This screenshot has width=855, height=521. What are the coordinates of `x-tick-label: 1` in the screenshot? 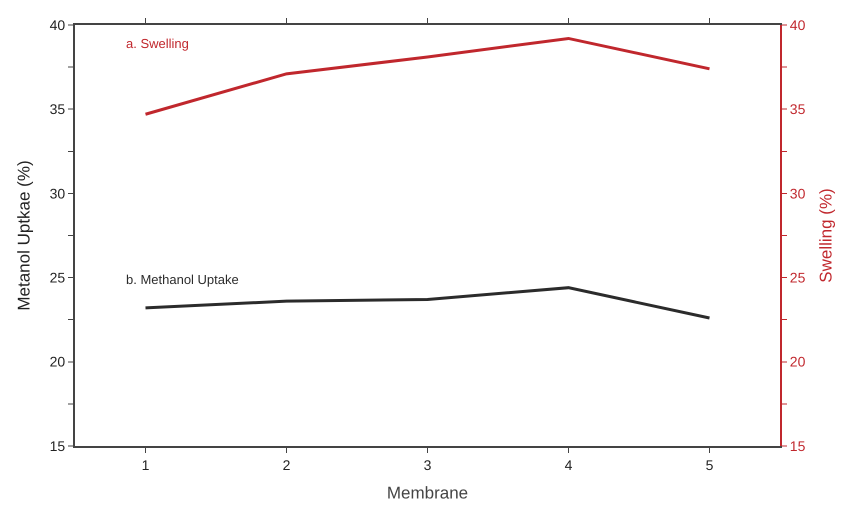 It's located at (146, 464).